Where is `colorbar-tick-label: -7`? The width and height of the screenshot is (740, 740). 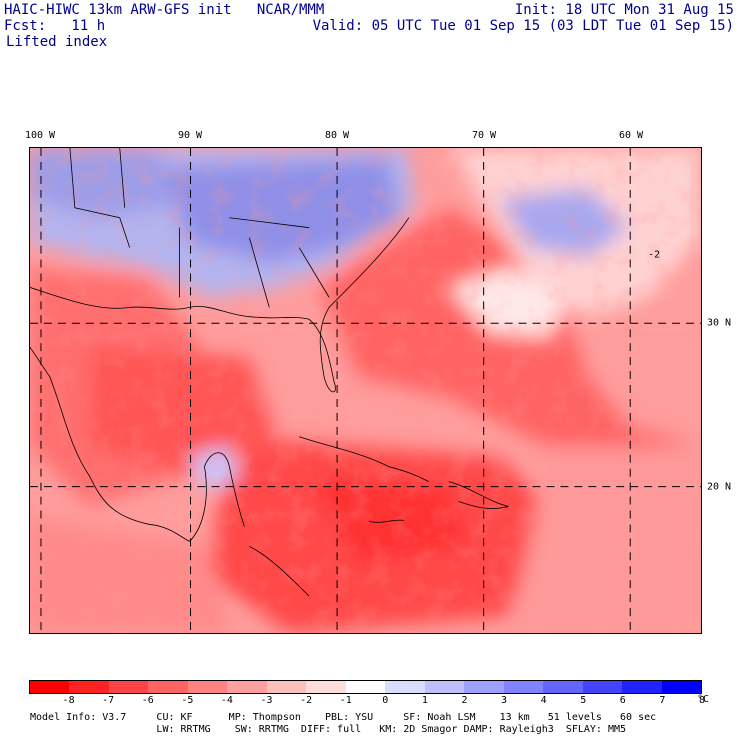 colorbar-tick-label: -7 is located at coordinates (108, 700).